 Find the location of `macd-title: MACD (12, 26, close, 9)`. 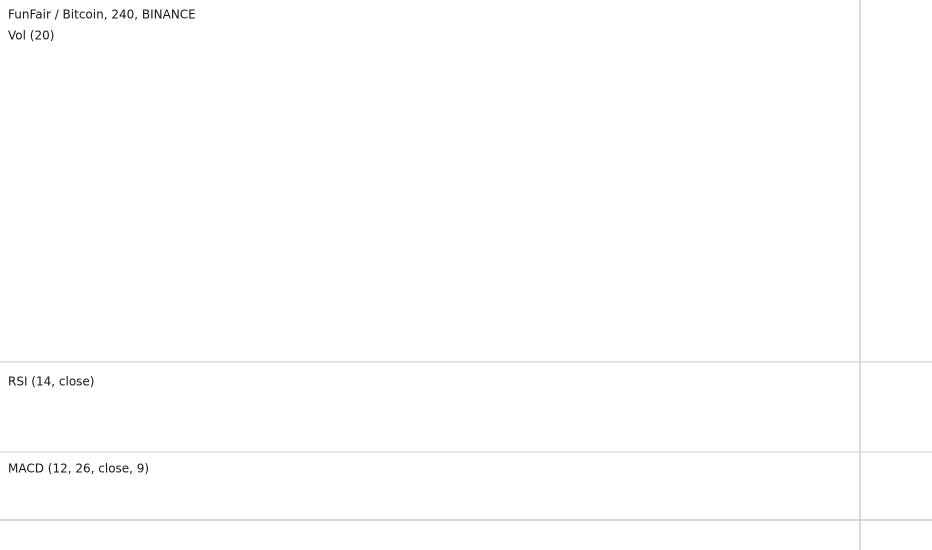

macd-title: MACD (12, 26, close, 9) is located at coordinates (78, 469).